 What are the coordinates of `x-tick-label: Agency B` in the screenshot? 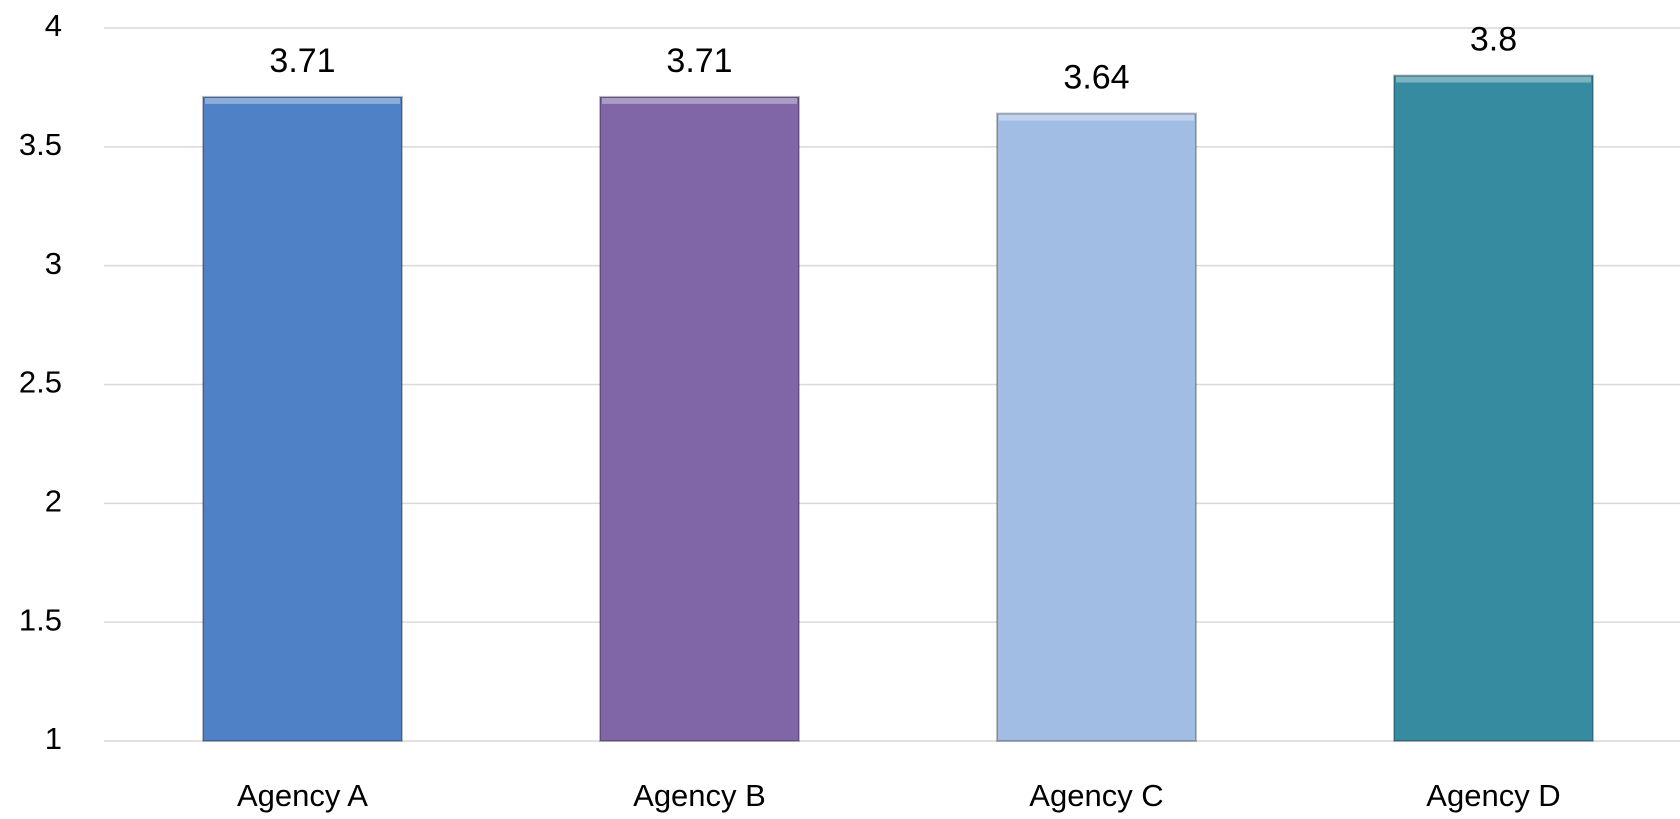 It's located at (699, 795).